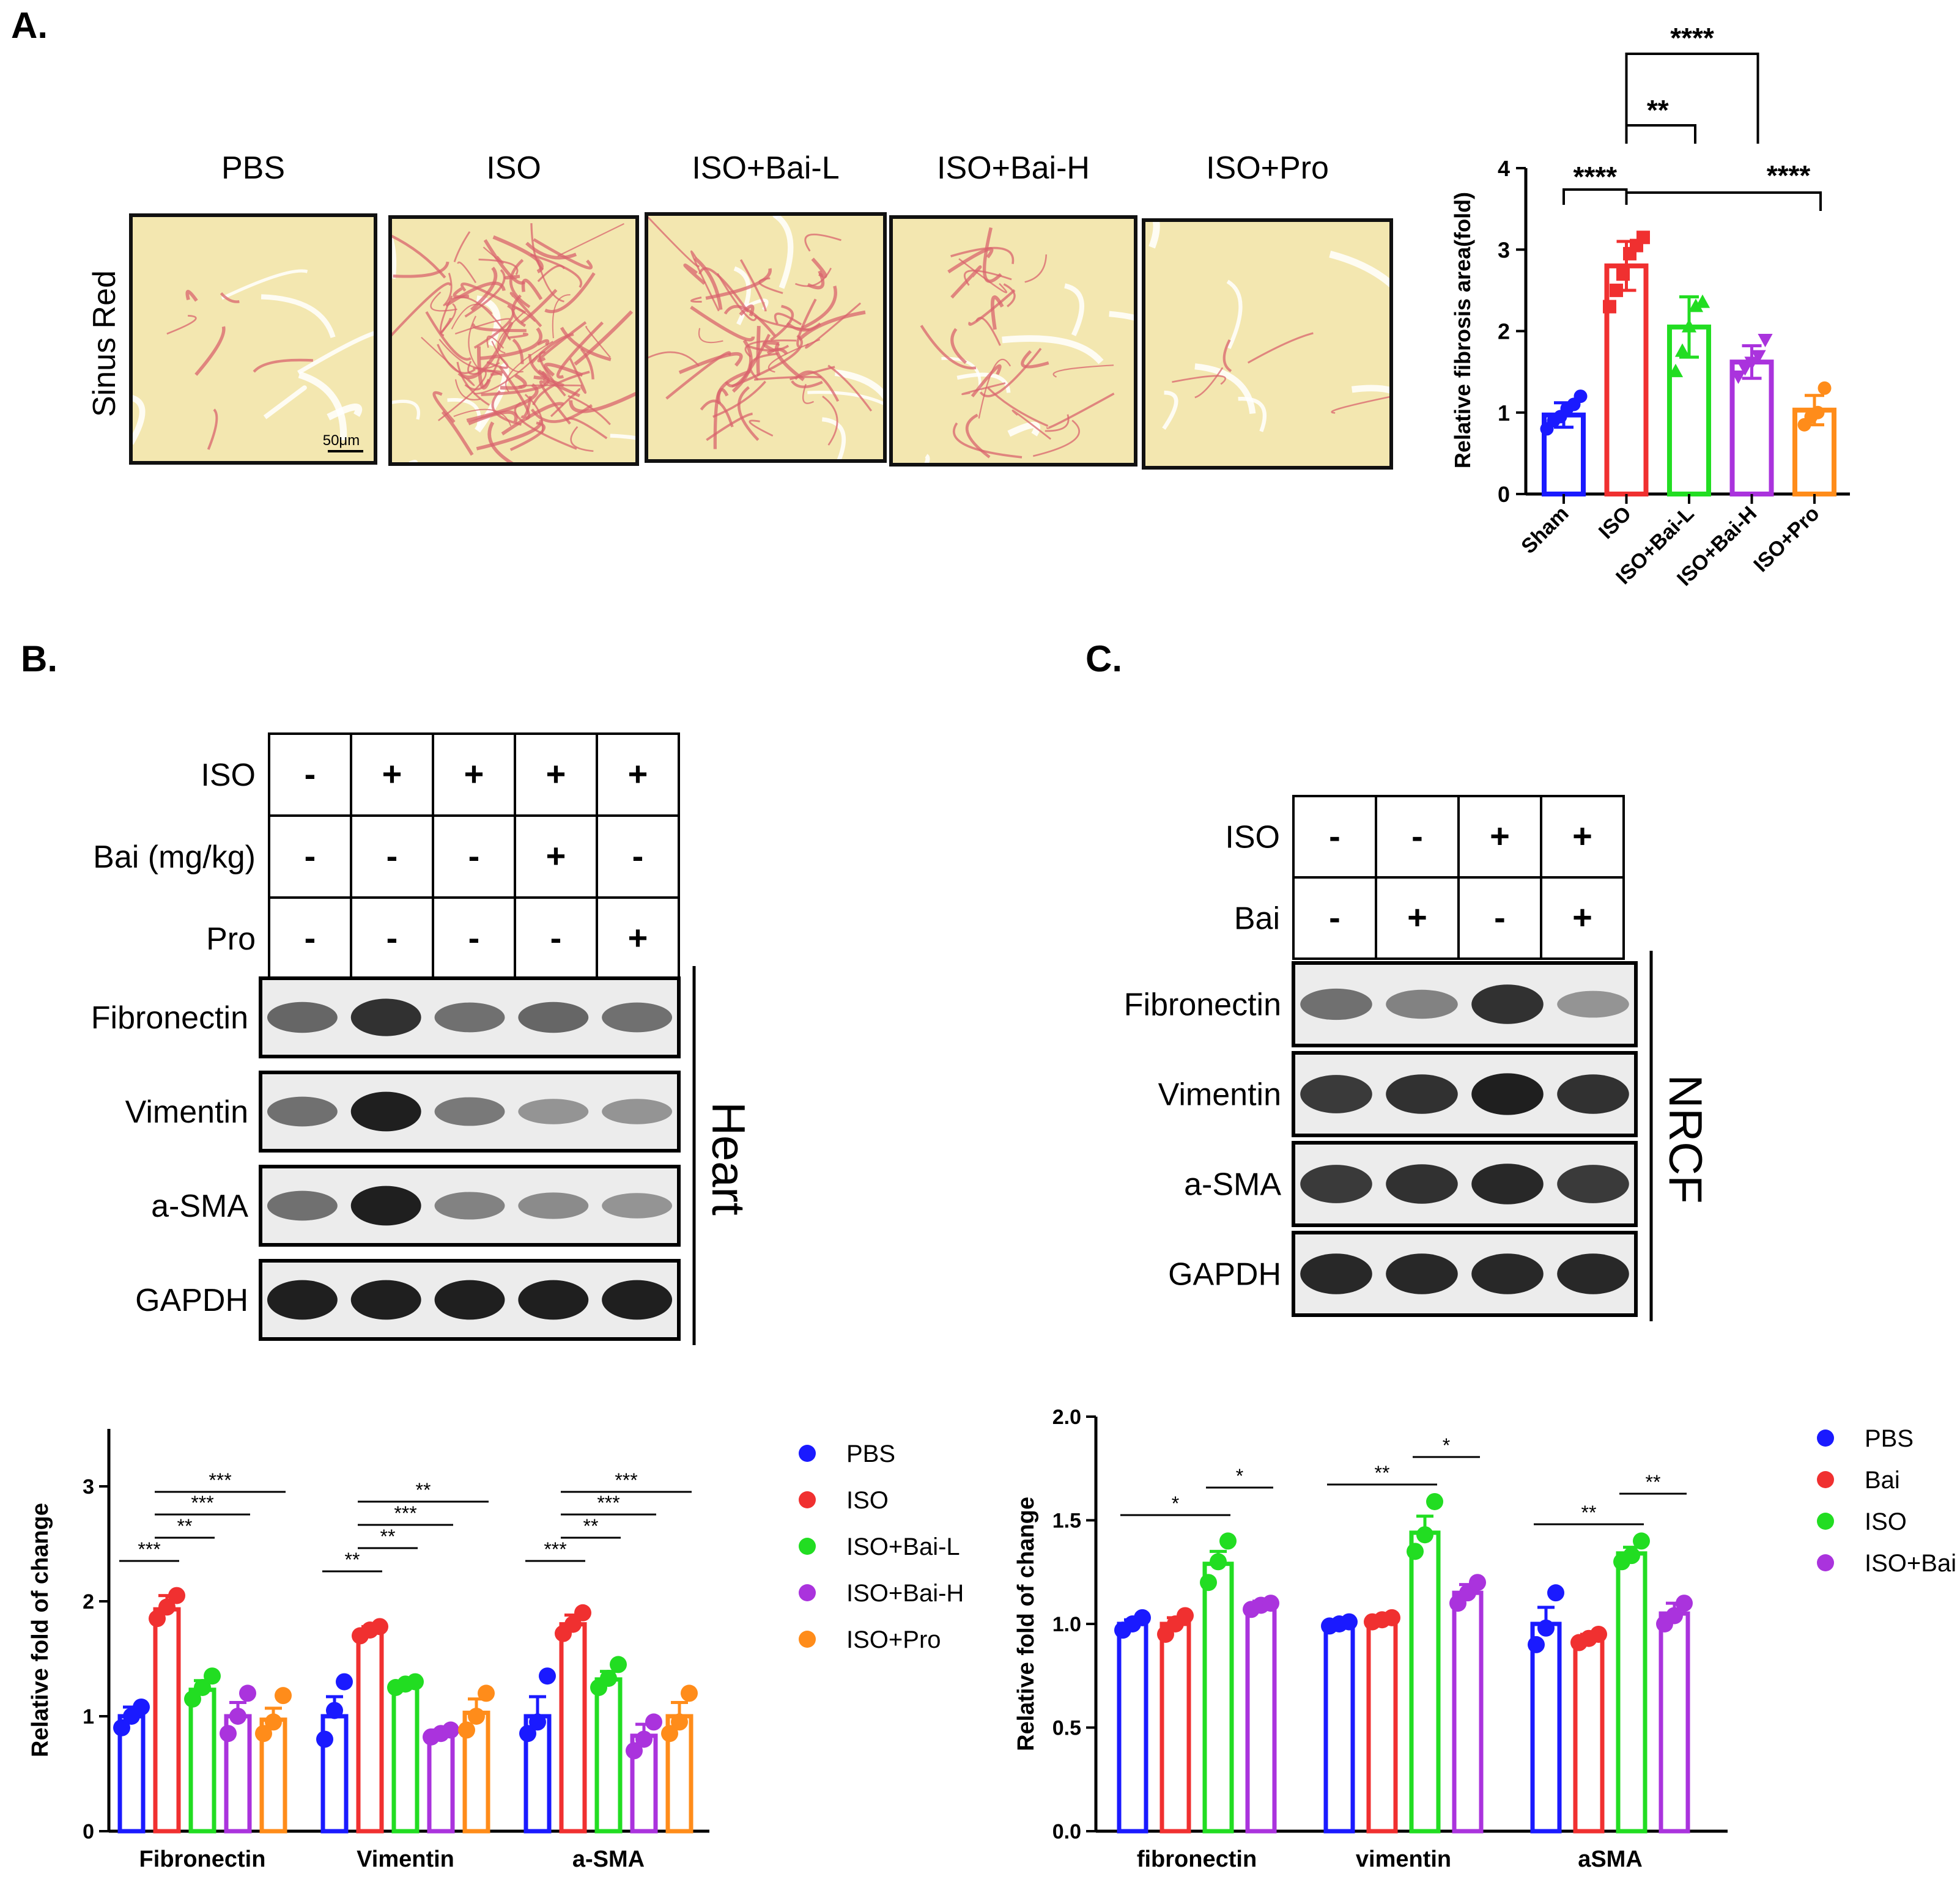 Image resolution: width=1960 pixels, height=1885 pixels. What do you see at coordinates (1066, 1831) in the screenshot?
I see `y-tick-label: 0.0` at bounding box center [1066, 1831].